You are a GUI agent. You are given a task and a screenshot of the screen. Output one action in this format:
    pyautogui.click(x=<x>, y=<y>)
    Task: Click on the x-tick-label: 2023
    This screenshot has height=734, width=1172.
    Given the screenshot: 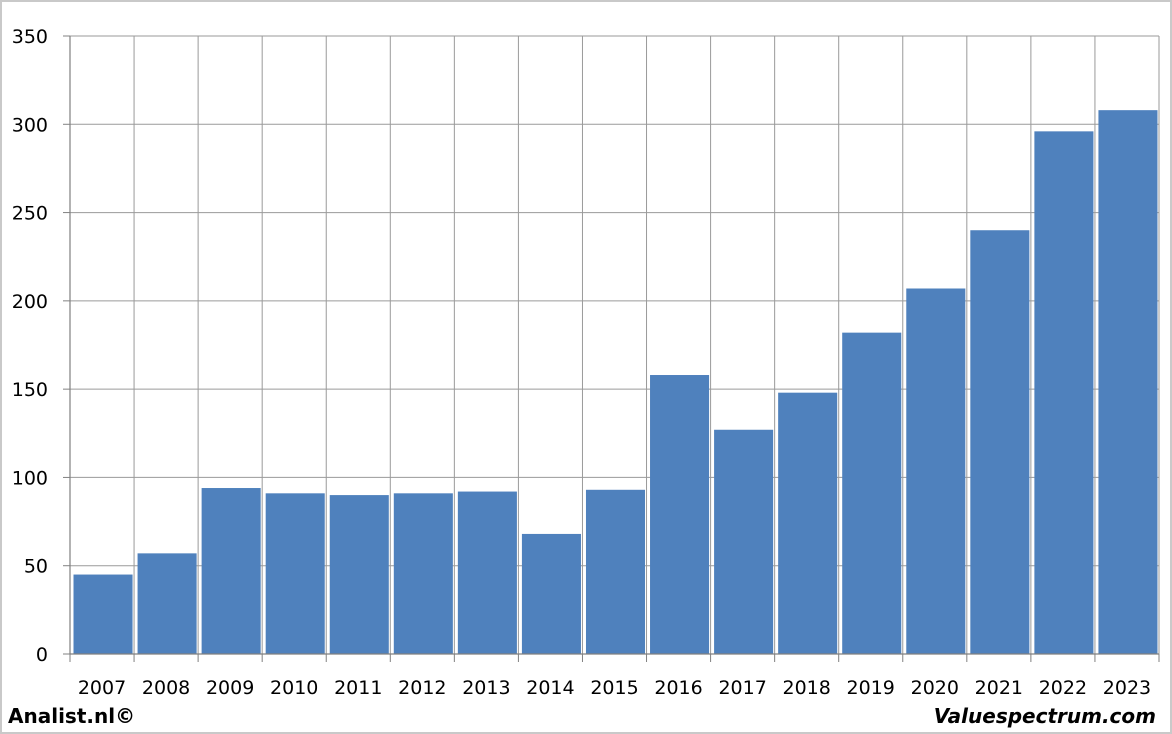 What is the action you would take?
    pyautogui.click(x=1127, y=688)
    